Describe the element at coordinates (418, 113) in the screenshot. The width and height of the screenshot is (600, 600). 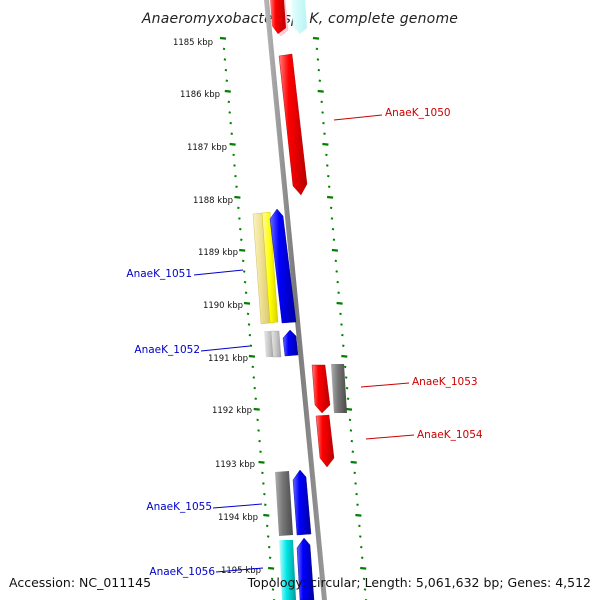
I see `gene-label-anaek-1050: AnaeK_1050` at that location.